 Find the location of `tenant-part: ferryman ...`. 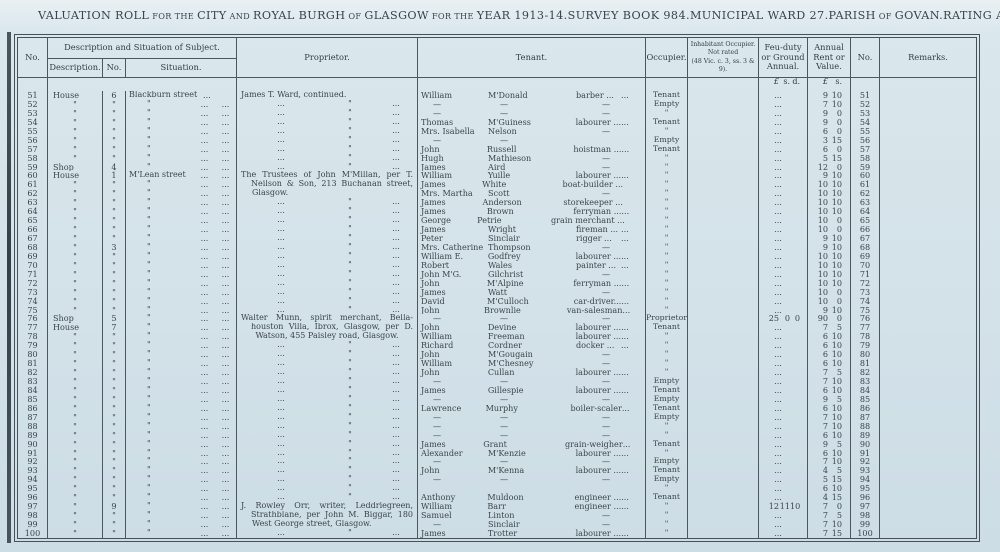

tenant-part: ferryman ... is located at coordinates (597, 283).